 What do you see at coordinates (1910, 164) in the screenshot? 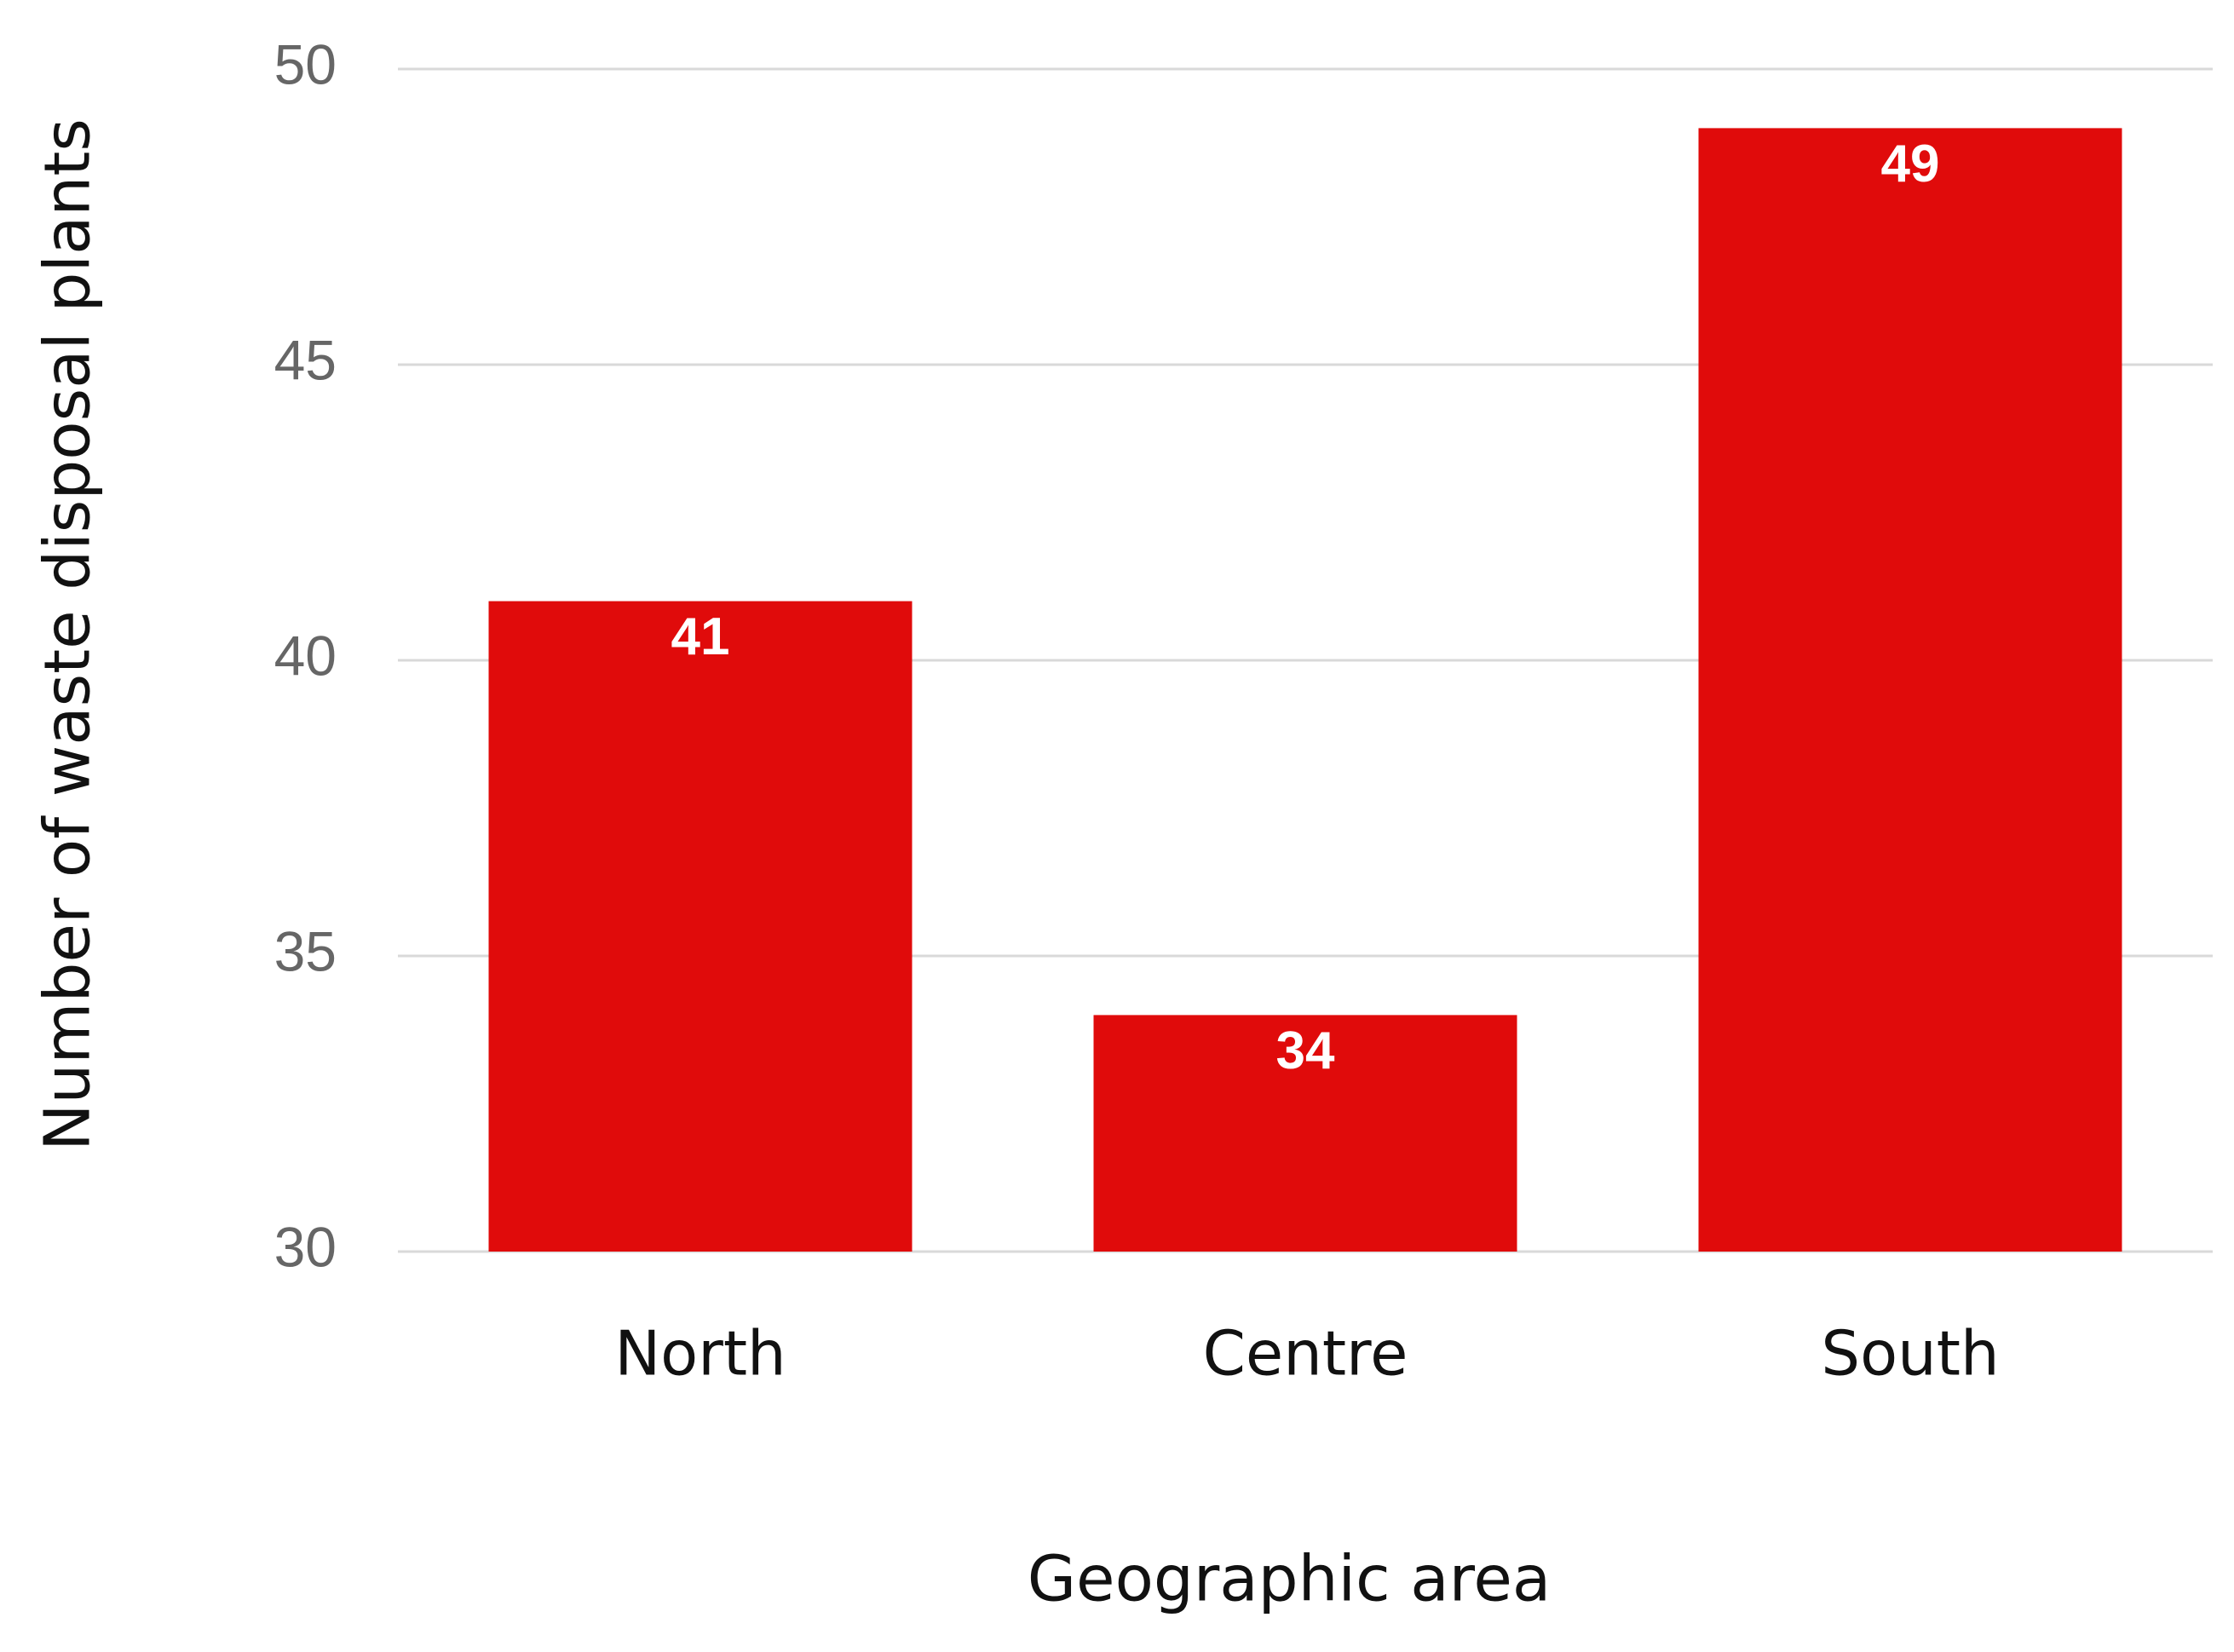
I see `value-label: 49` at bounding box center [1910, 164].